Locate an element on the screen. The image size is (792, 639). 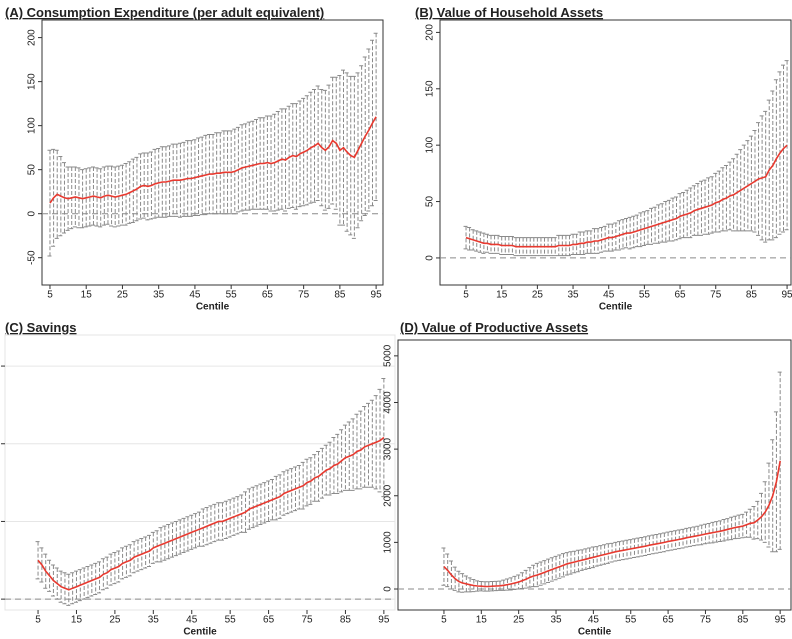
mean-line is located at coordinates (213, 160).